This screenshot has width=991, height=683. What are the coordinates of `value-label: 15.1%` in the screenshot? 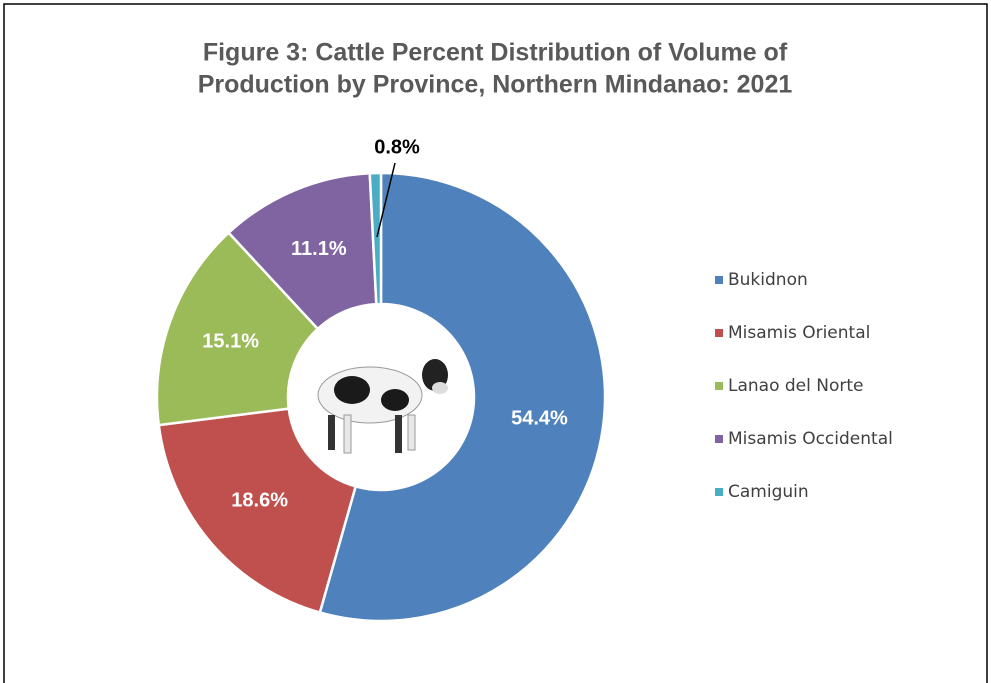 It's located at (230, 342).